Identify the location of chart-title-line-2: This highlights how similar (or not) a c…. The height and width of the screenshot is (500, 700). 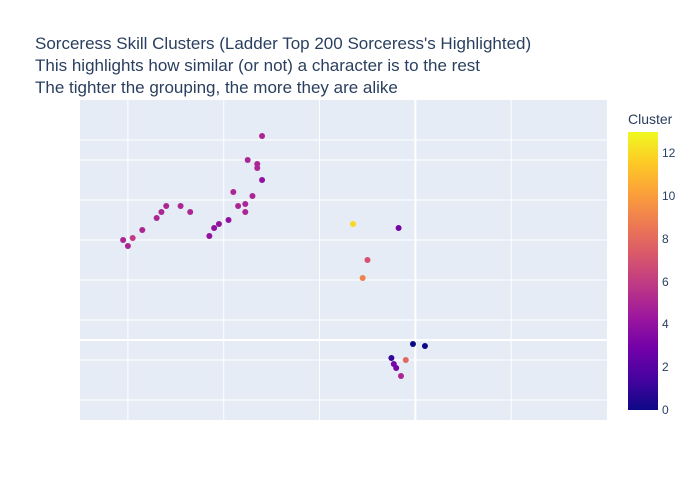
(258, 65).